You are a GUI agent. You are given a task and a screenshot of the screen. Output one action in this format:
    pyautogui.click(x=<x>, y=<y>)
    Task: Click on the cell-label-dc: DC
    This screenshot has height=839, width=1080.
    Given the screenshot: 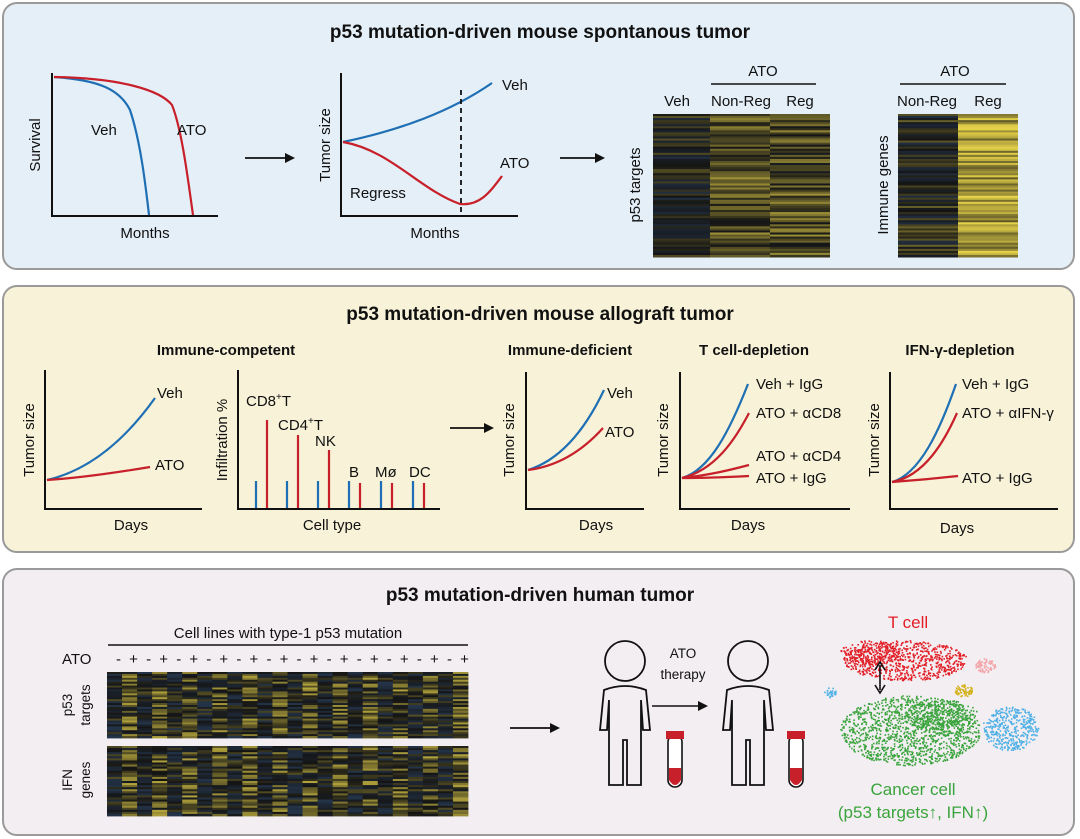 What is the action you would take?
    pyautogui.click(x=420, y=472)
    